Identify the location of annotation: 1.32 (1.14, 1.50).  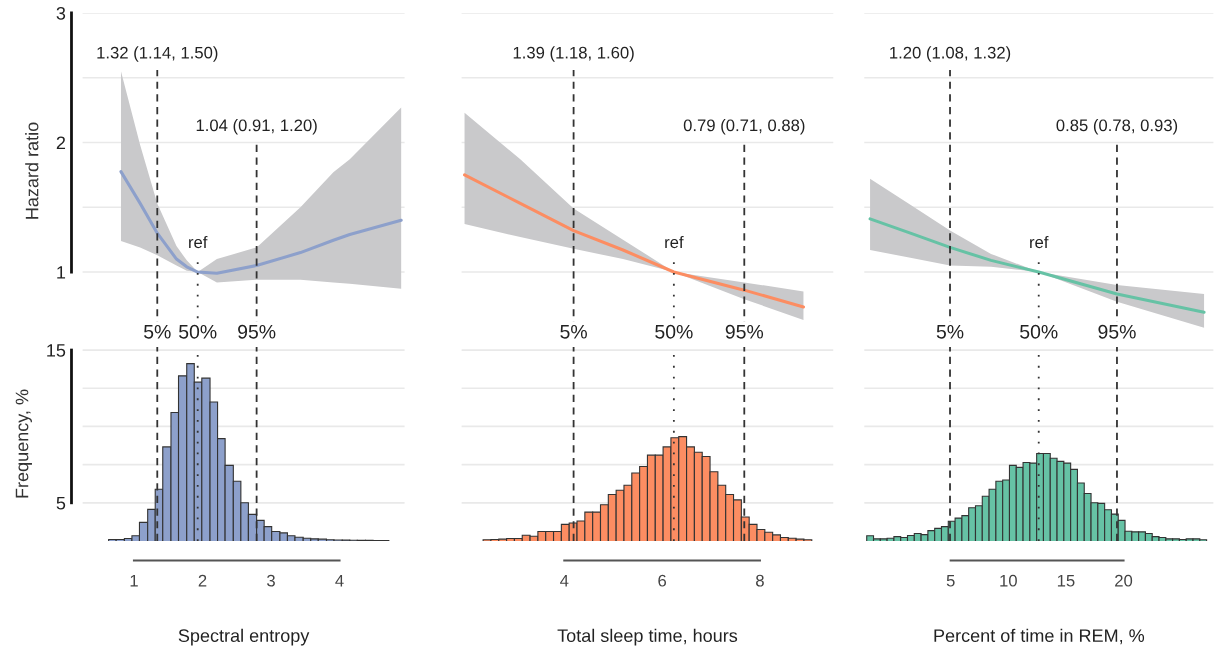
(157, 54).